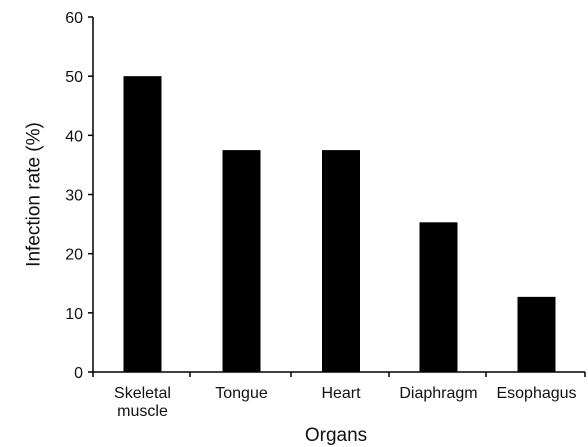 The image size is (588, 447). What do you see at coordinates (78, 373) in the screenshot?
I see `y-tick-label: 0` at bounding box center [78, 373].